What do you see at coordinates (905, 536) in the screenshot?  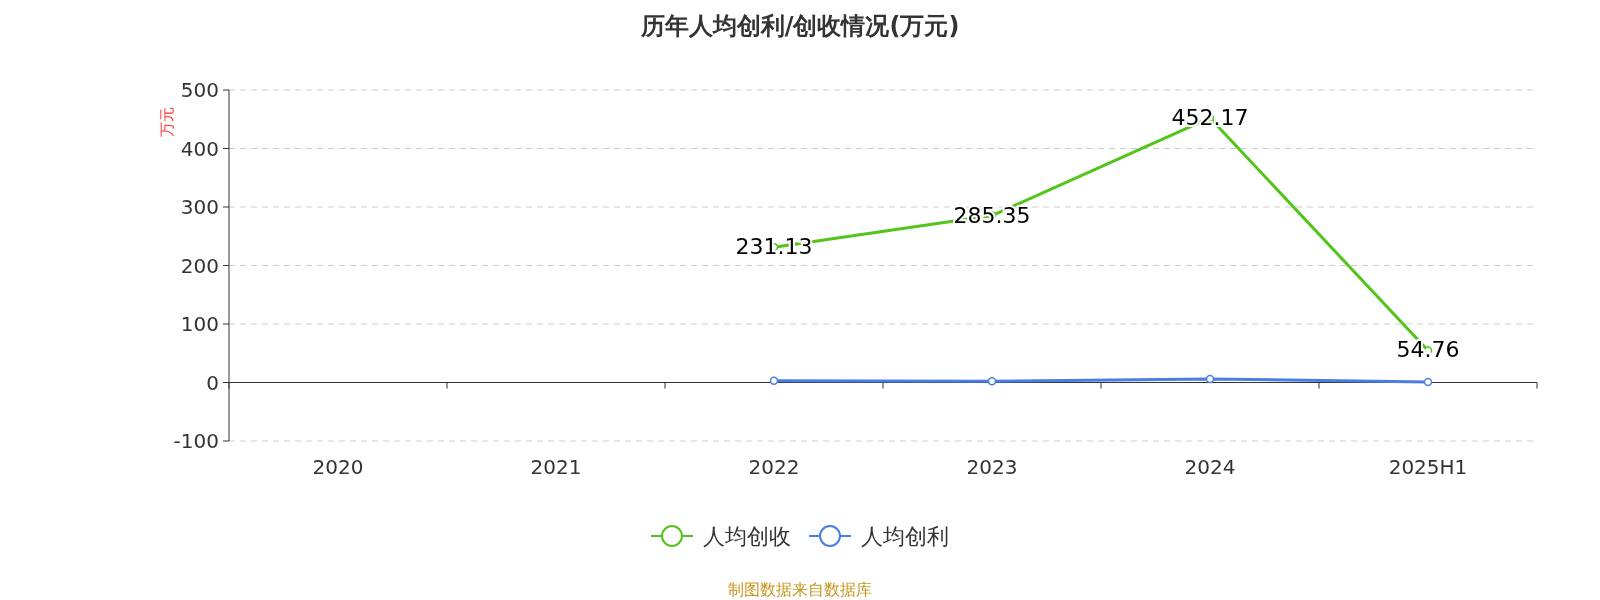 I see `legend-label: 人均创利` at bounding box center [905, 536].